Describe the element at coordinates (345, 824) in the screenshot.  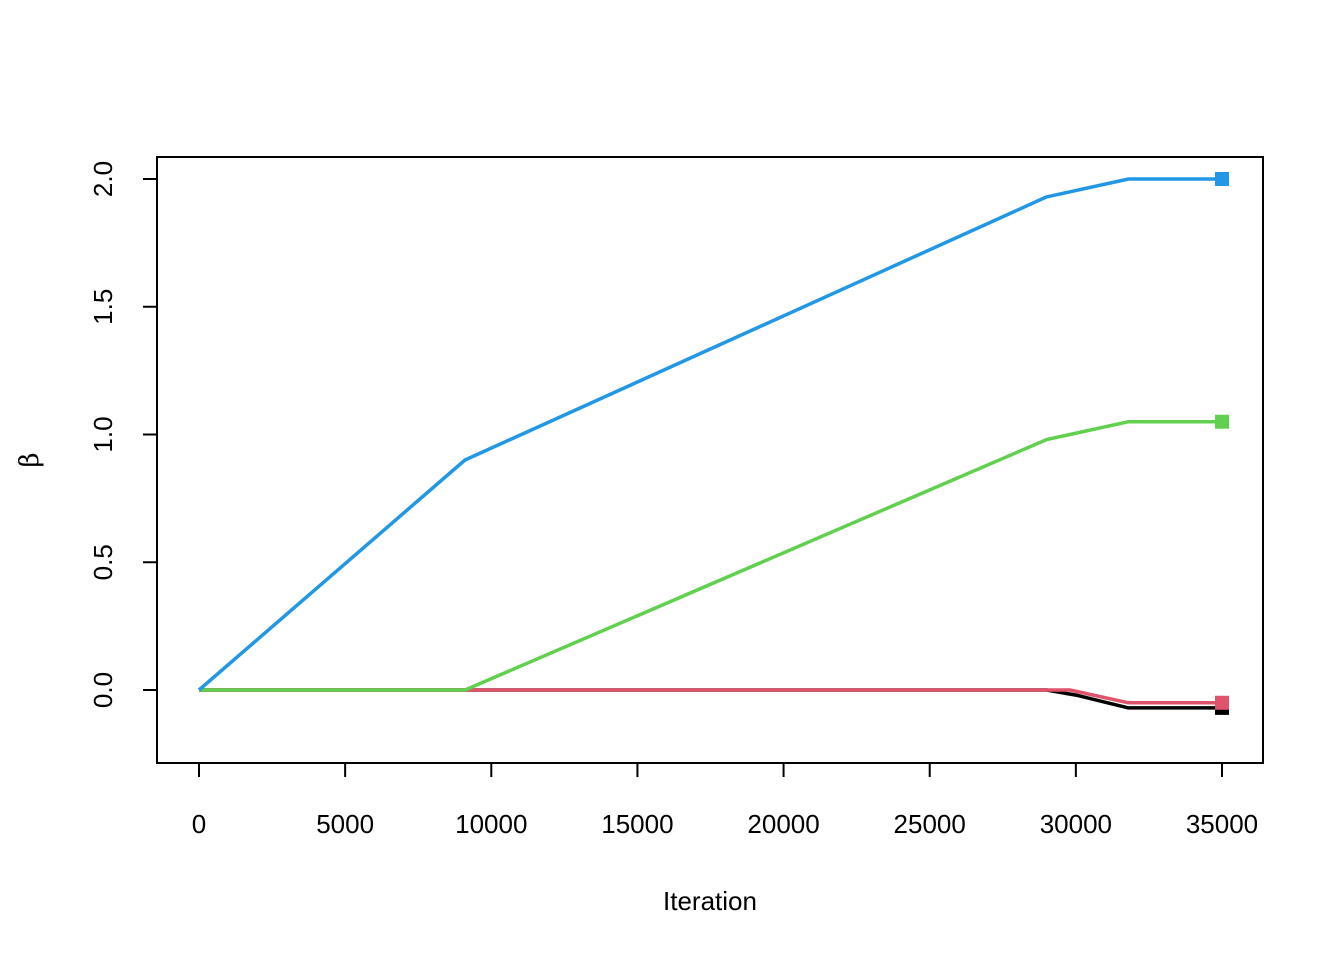
I see `x-tick-label: 5000` at that location.